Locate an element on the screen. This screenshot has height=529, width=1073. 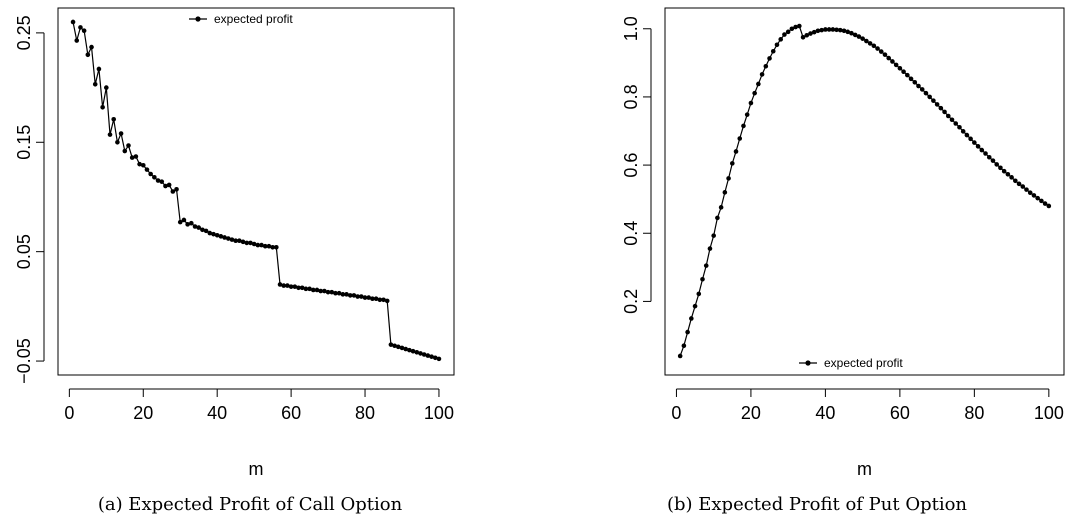
y-tick-label: 0.05 is located at coordinates (24, 251).